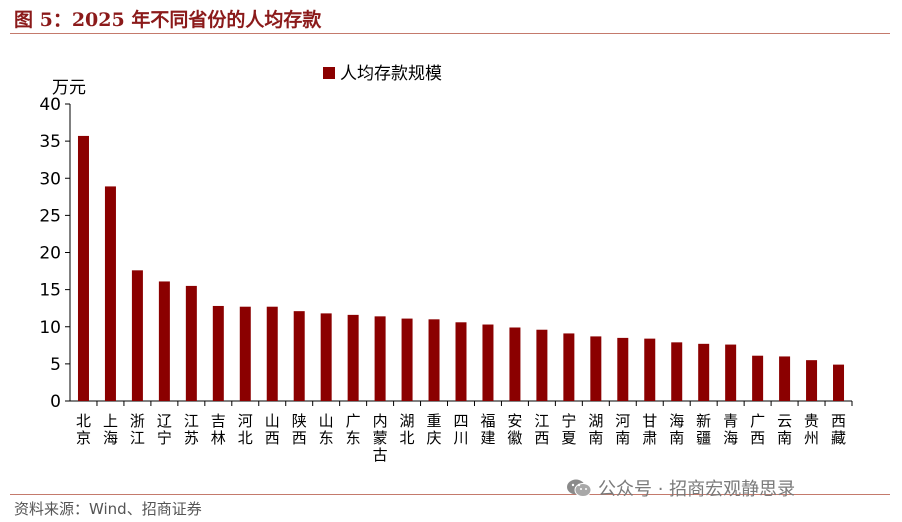 This screenshot has height=522, width=902. What do you see at coordinates (391, 74) in the screenshot?
I see `legend-label: 人均存款规模` at bounding box center [391, 74].